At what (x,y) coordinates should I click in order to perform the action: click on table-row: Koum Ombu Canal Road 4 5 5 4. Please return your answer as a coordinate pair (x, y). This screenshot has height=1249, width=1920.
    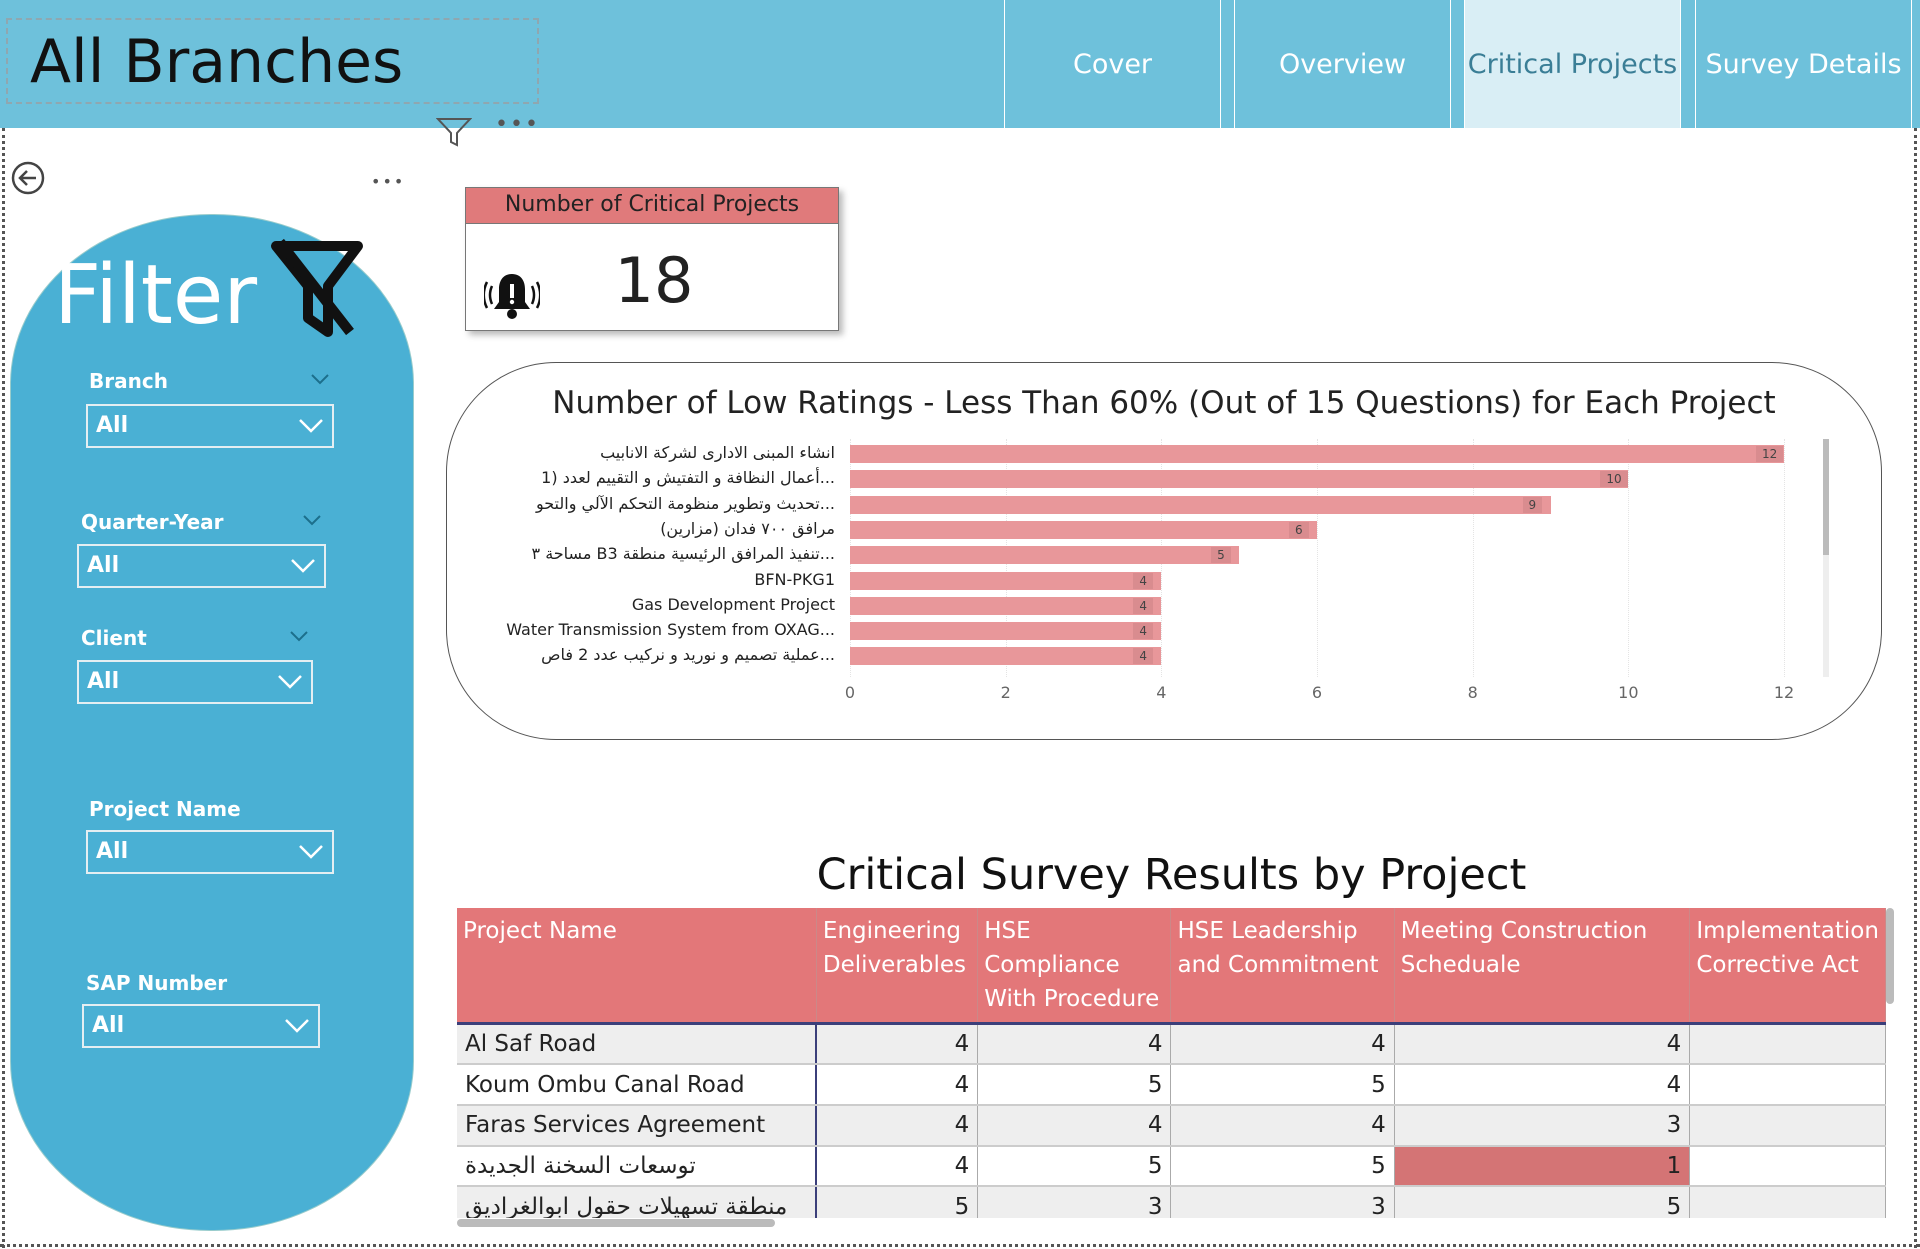
    Looking at the image, I should click on (1171, 1085).